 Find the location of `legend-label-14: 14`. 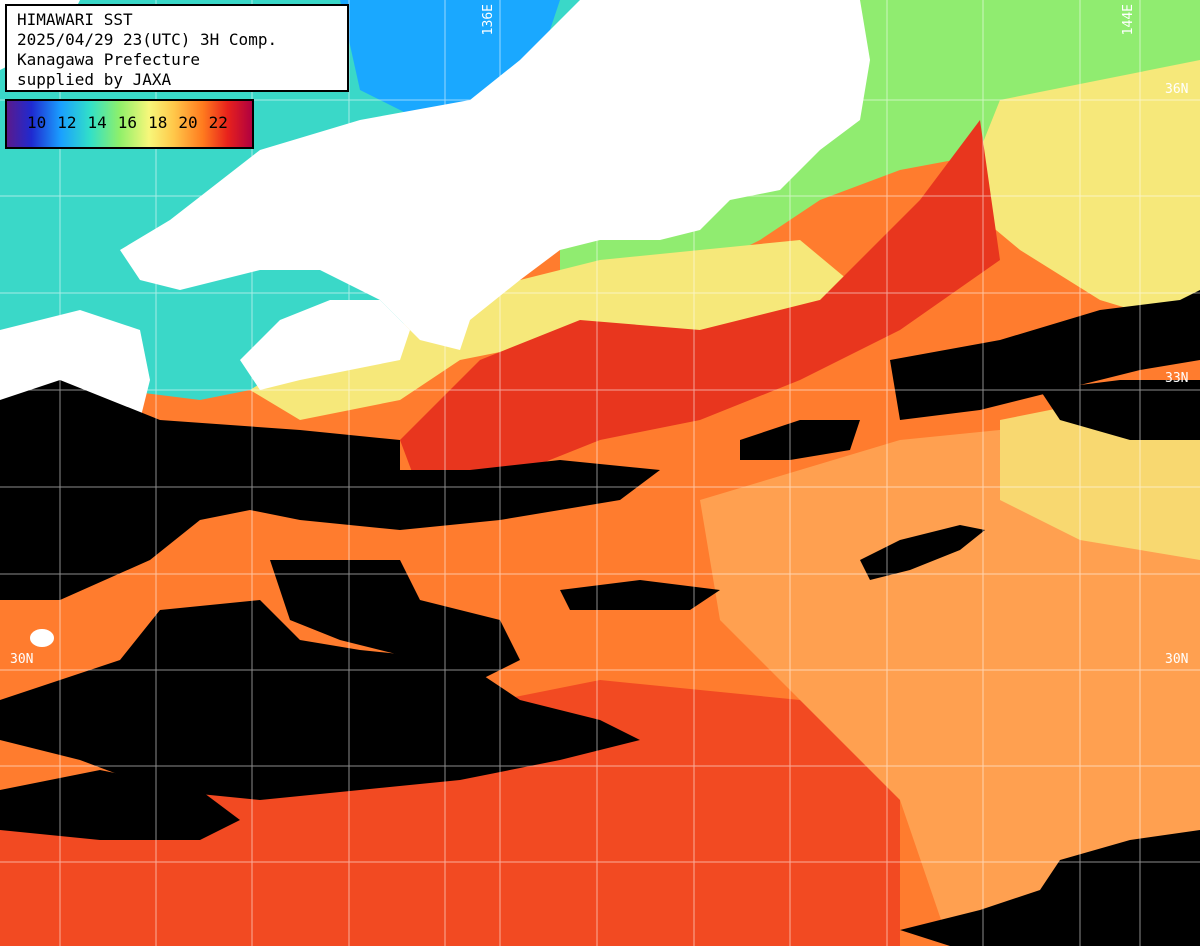

legend-label-14: 14 is located at coordinates (97, 122).